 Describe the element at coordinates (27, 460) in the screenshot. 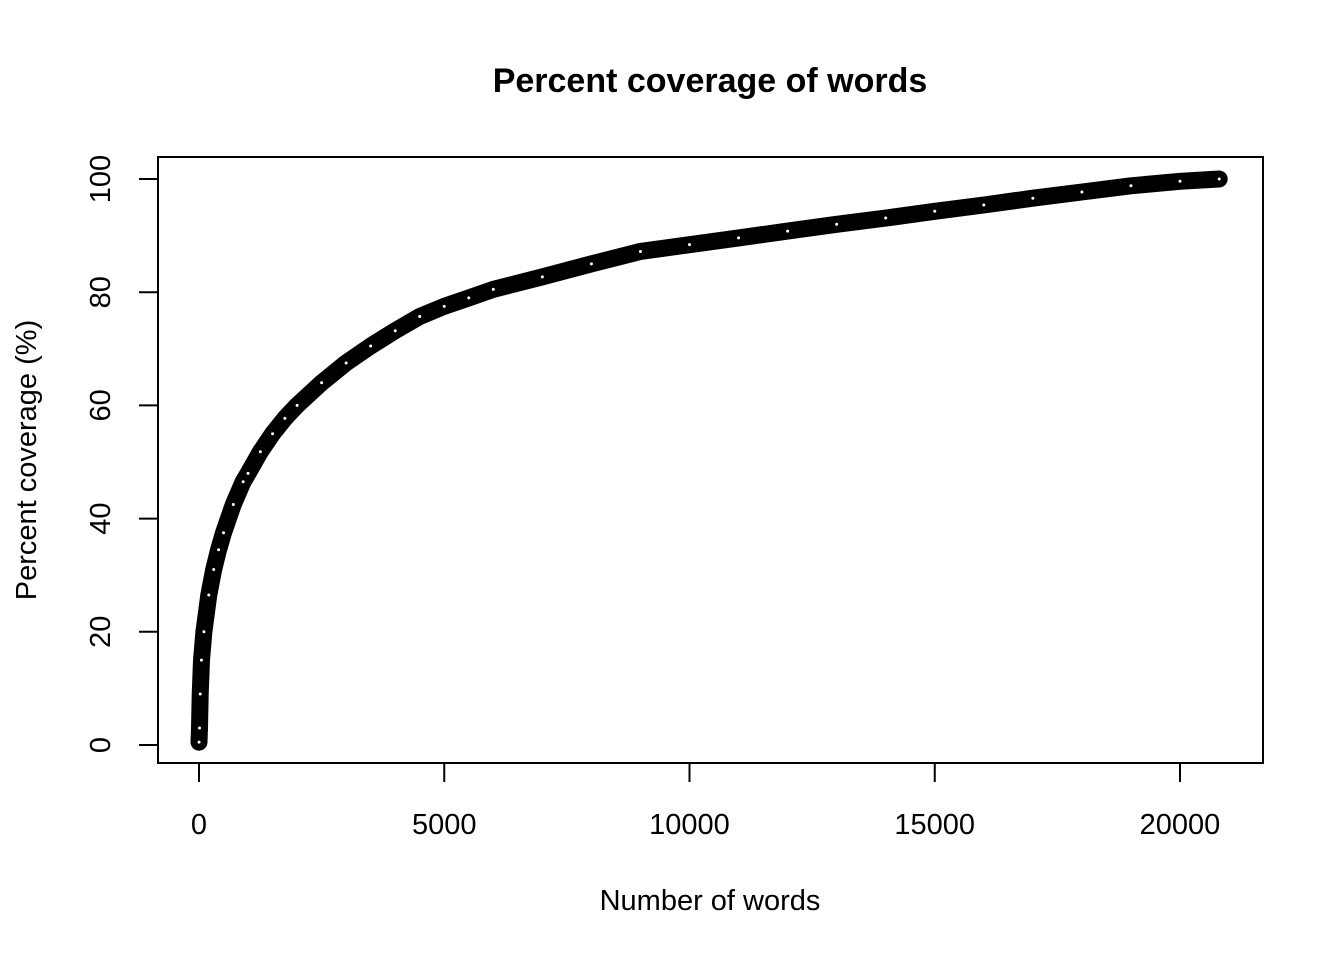

I see `y-axis-label: Percent coverage (%)` at that location.